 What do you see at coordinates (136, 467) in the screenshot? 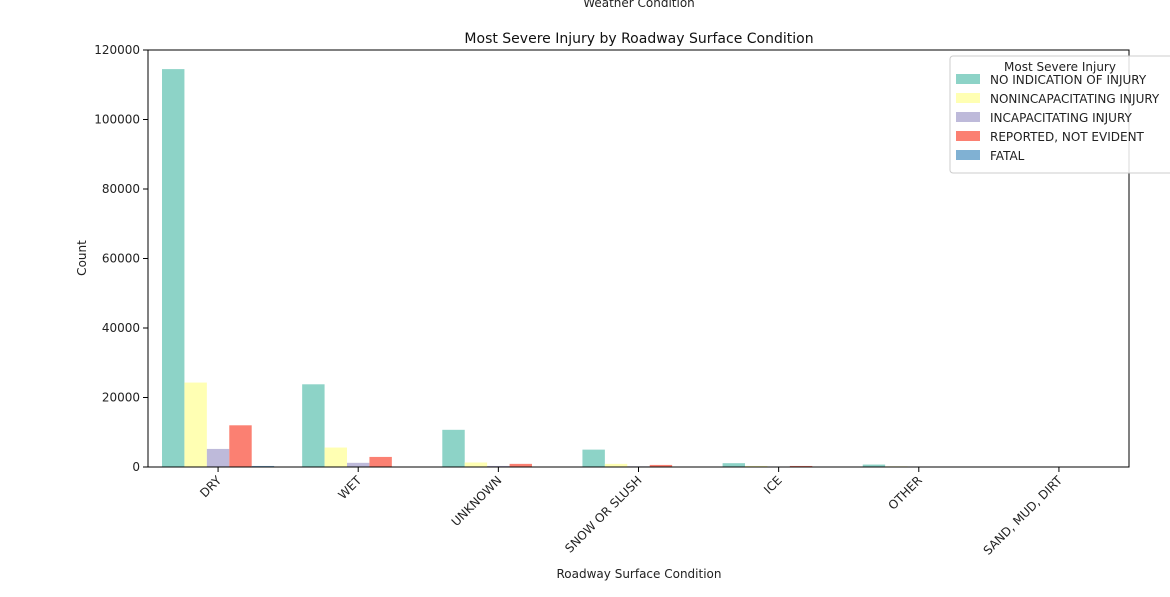
I see `y-tick-label: 0` at bounding box center [136, 467].